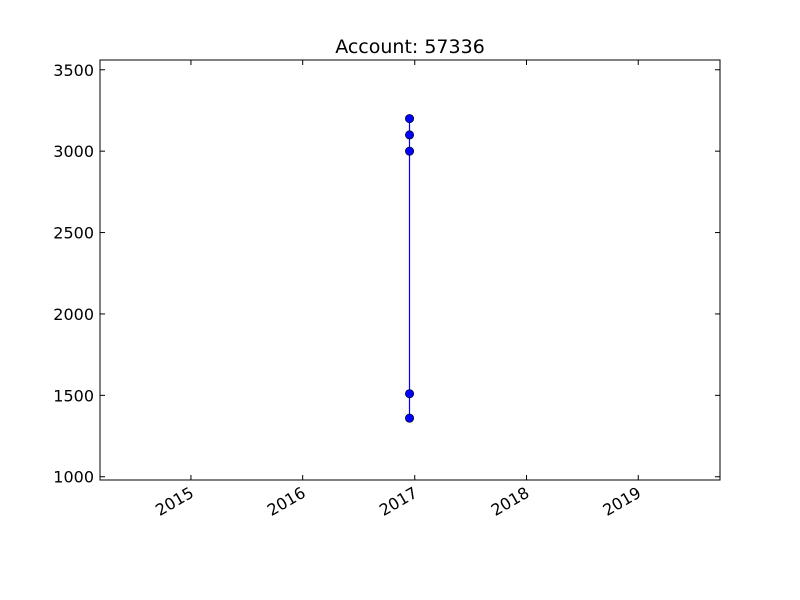 The height and width of the screenshot is (600, 800). Describe the element at coordinates (73, 477) in the screenshot. I see `y-tick-label: 1000` at that location.